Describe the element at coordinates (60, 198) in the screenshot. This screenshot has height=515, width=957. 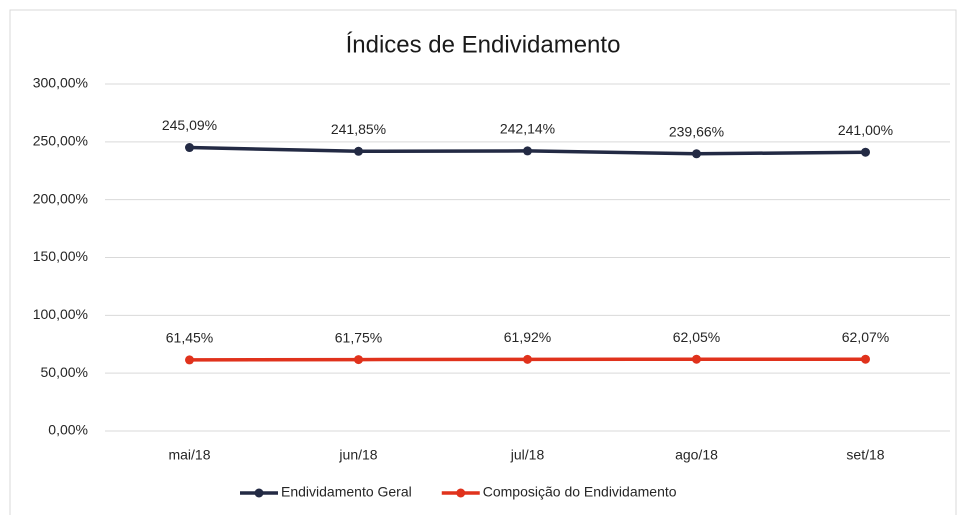
I see `y-tick-label: 200,00%` at that location.